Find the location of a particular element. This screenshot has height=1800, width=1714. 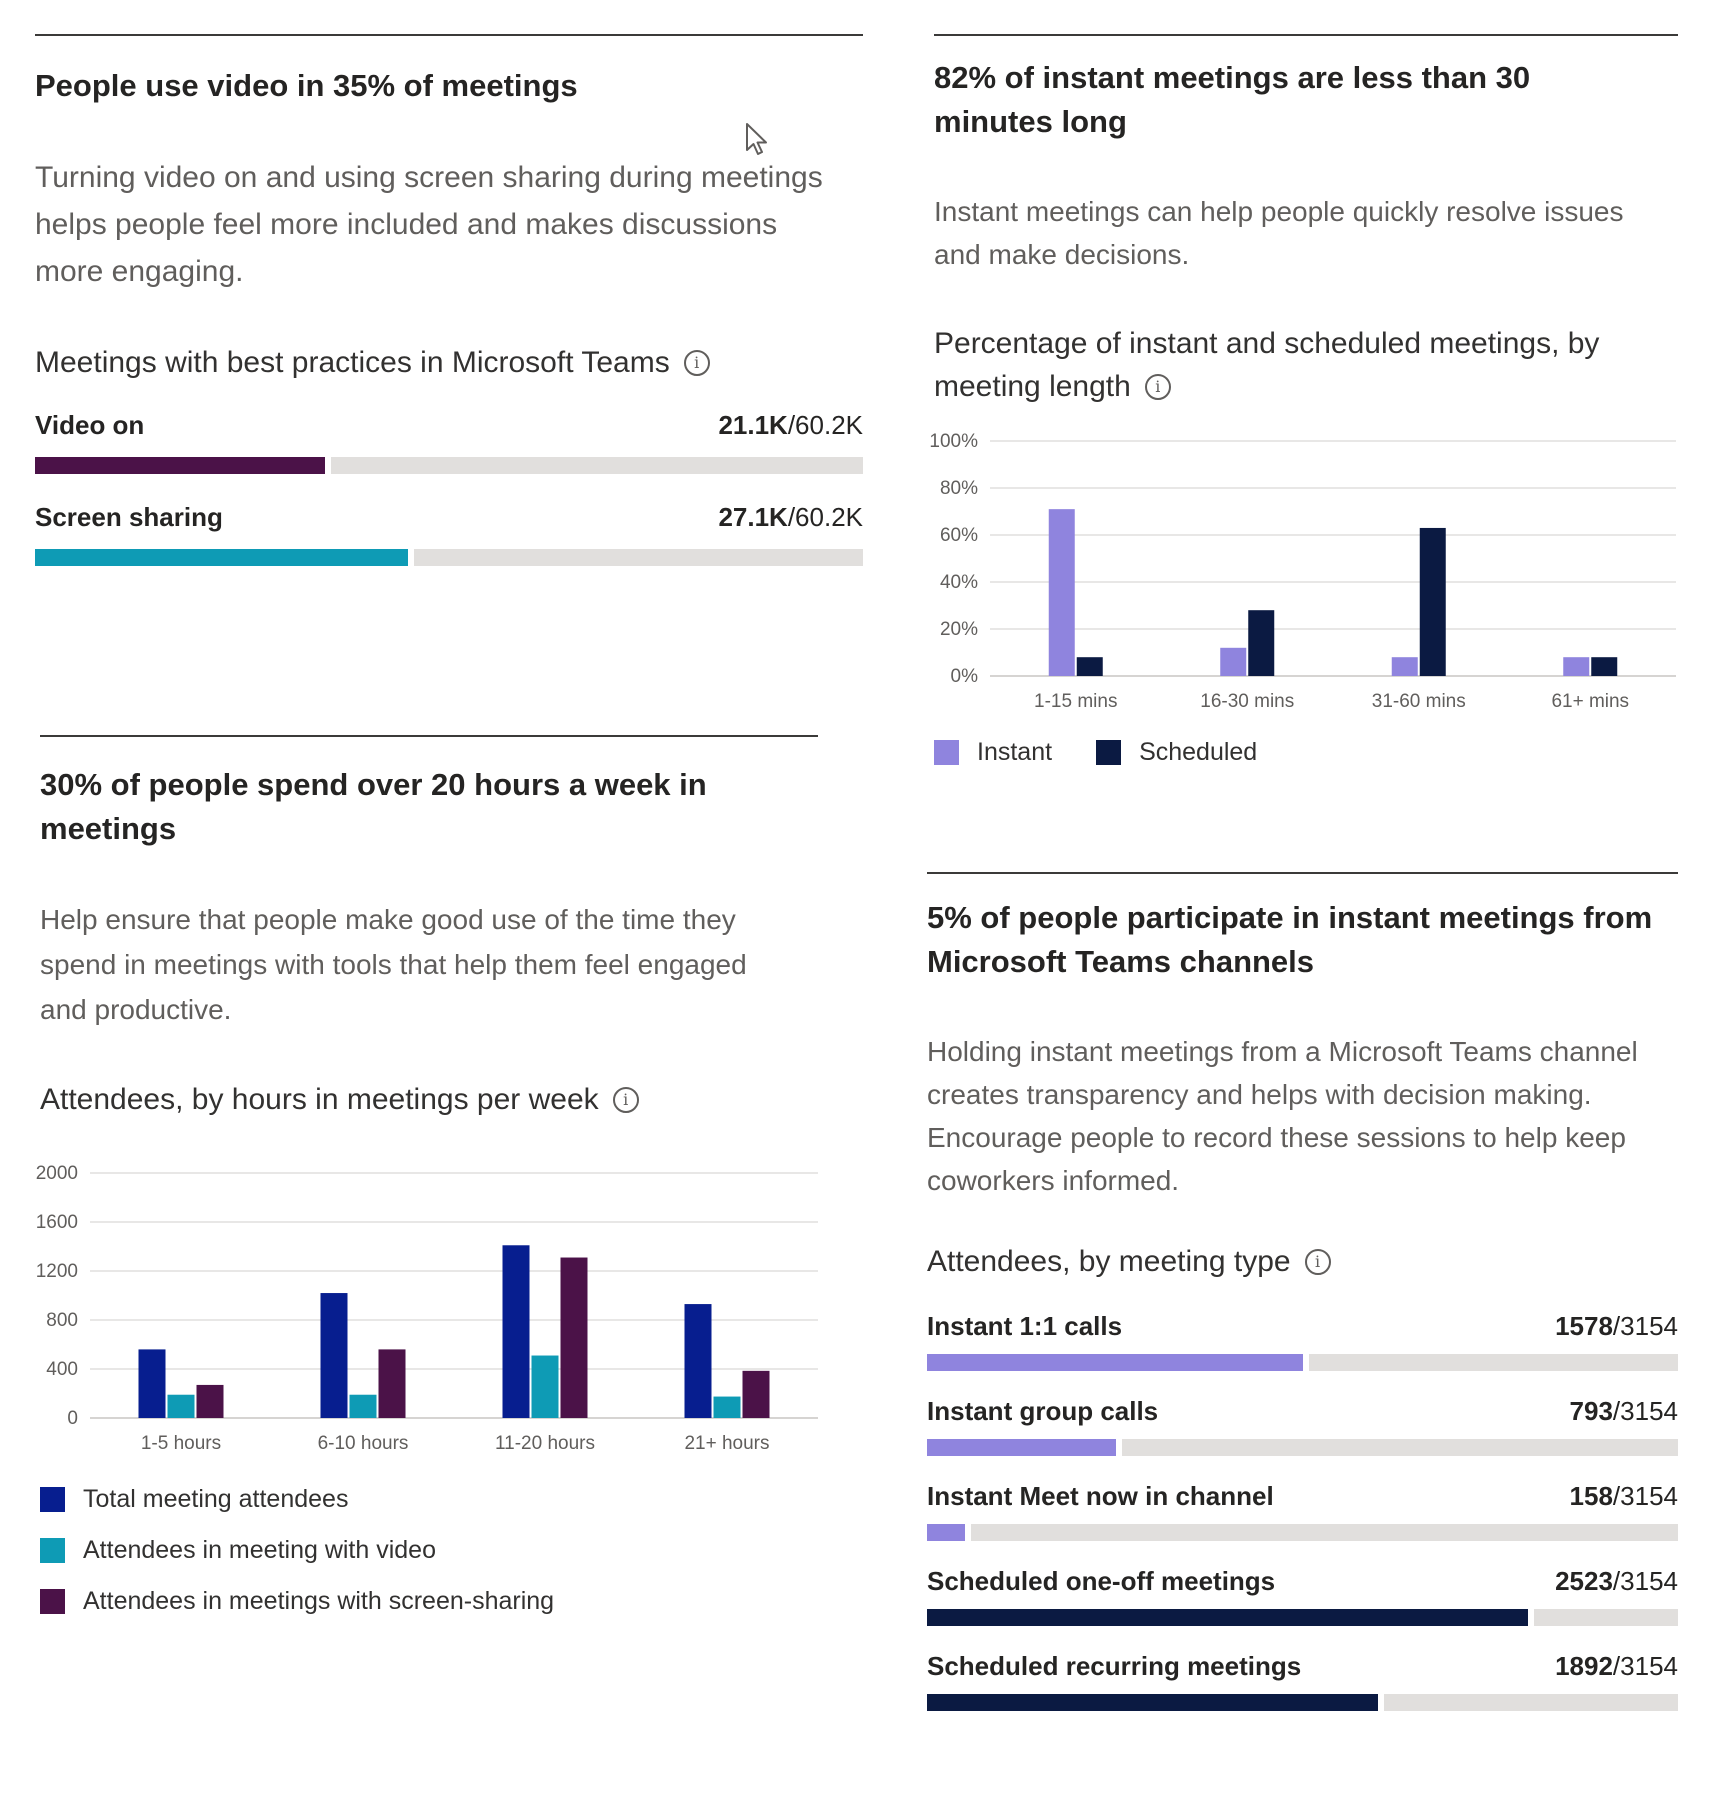

progress-row: Scheduled one-off meetings 2523/3154 is located at coordinates (1302, 1596).